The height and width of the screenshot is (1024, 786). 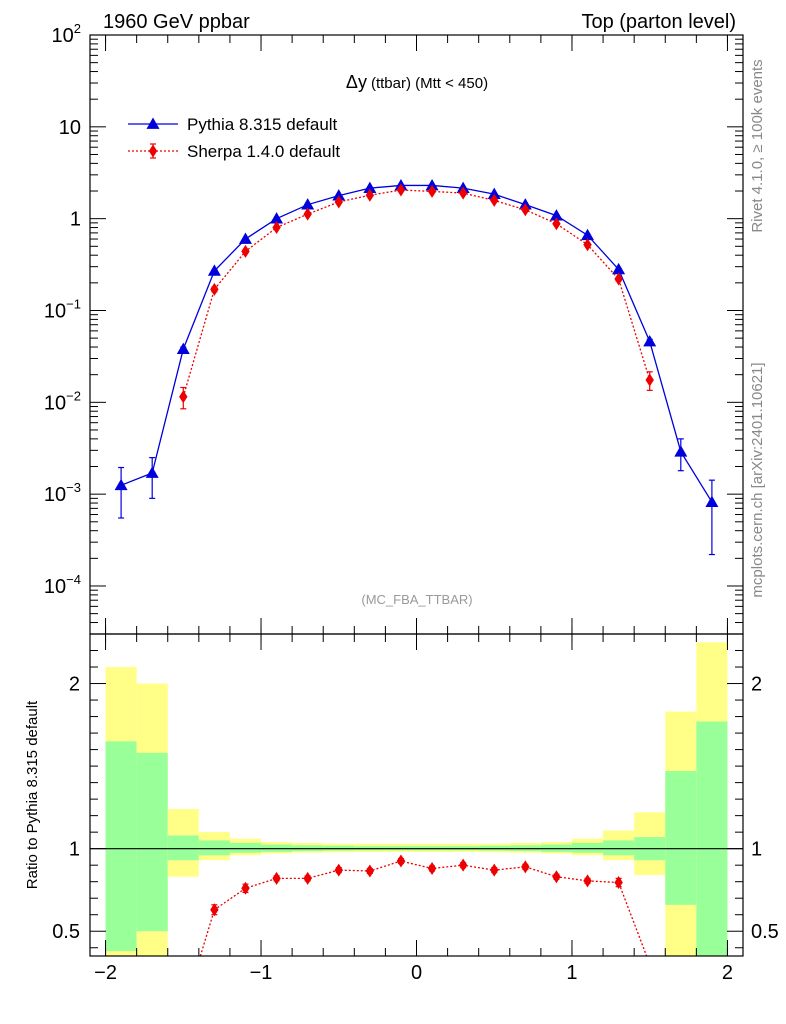 I want to click on main-y-tick-base-5: 10, so click(x=55, y=495).